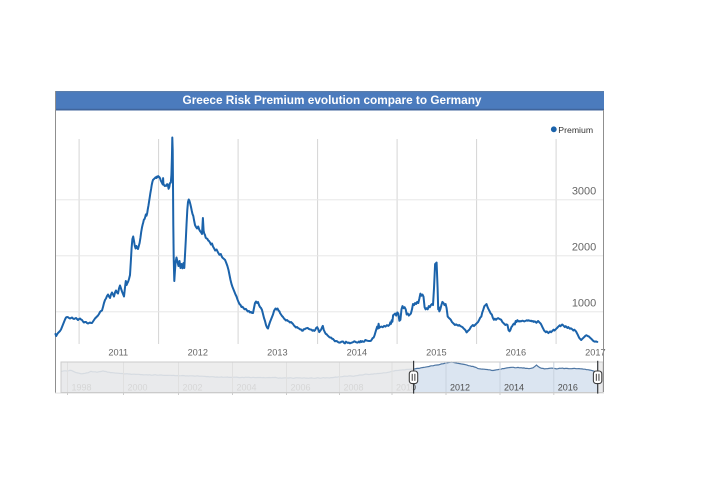 This screenshot has height=500, width=725. Describe the element at coordinates (584, 247) in the screenshot. I see `svg-text: 2000` at that location.